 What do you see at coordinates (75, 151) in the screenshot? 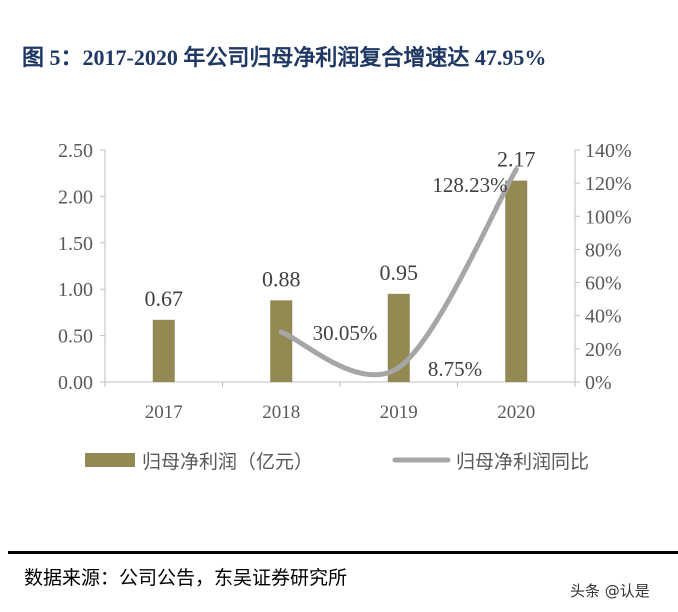
I see `left-tick-label: 2.50` at bounding box center [75, 151].